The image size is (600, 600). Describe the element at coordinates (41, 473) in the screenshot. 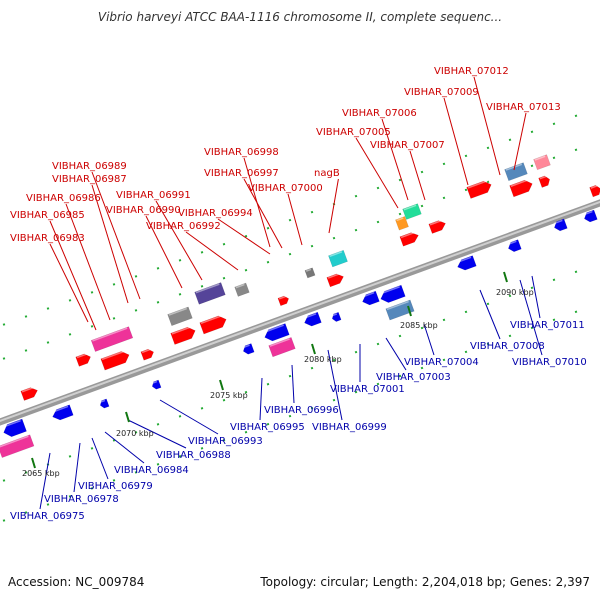

I see `scale-tick-label: 2065 kbp` at that location.